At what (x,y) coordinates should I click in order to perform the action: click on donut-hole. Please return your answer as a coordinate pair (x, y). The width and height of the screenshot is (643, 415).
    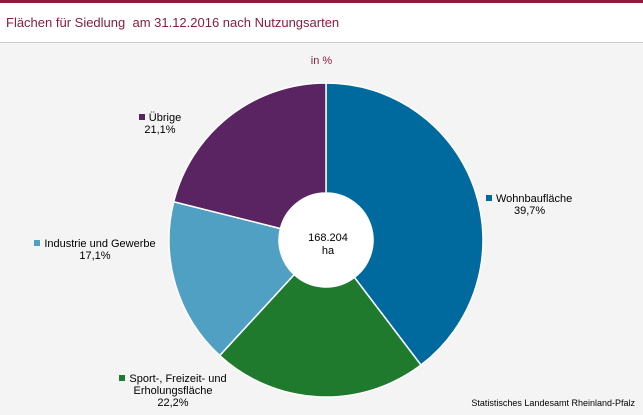
    Looking at the image, I should click on (326, 240).